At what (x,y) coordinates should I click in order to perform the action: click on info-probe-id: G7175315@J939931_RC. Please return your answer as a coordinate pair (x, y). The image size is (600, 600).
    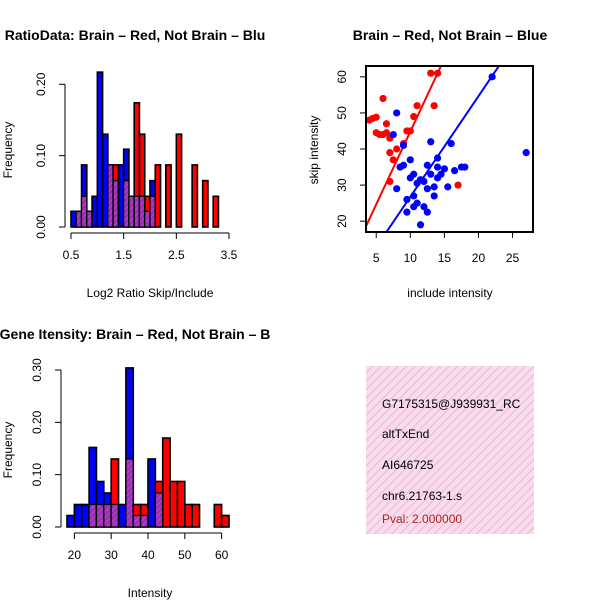
    Looking at the image, I should click on (451, 404).